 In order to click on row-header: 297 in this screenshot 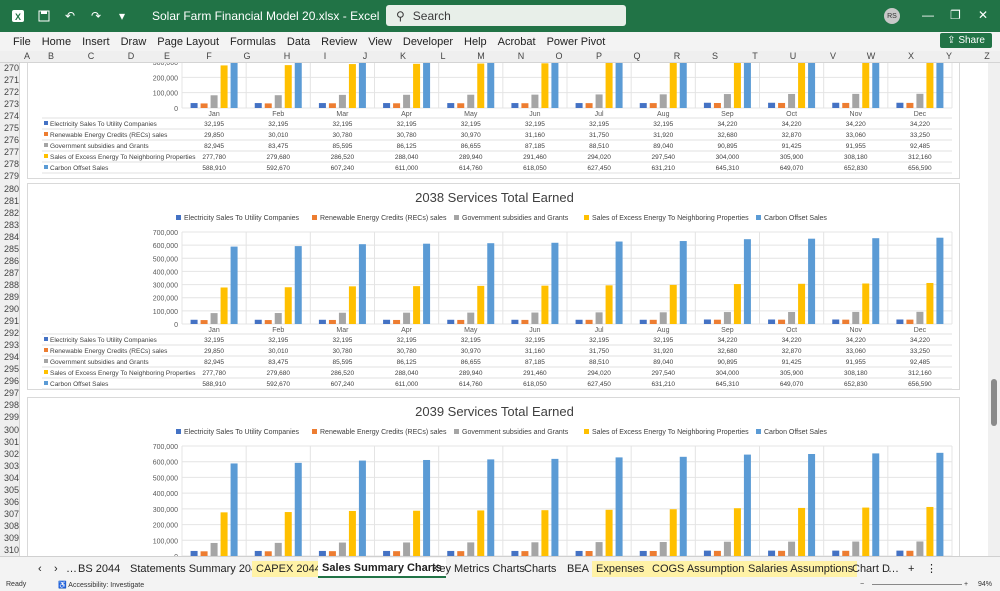, I will do `click(11, 393)`.